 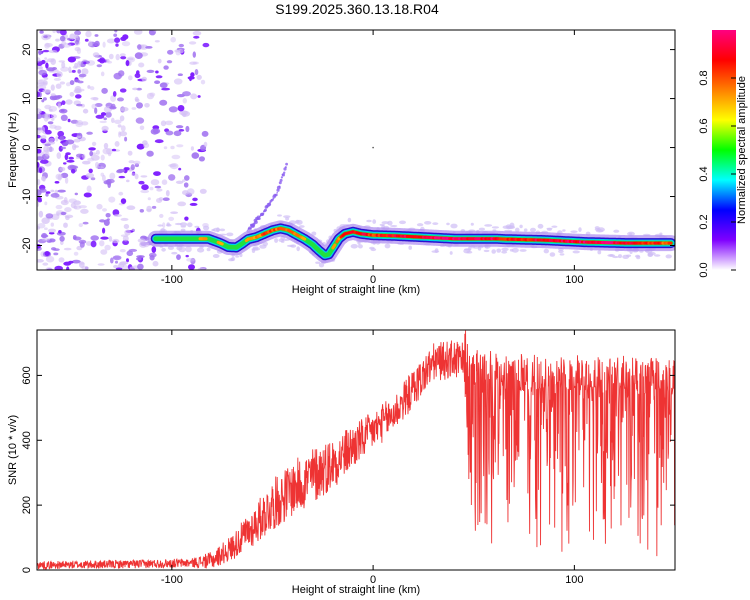 I want to click on y-tick-label: -10, so click(x=27, y=197).